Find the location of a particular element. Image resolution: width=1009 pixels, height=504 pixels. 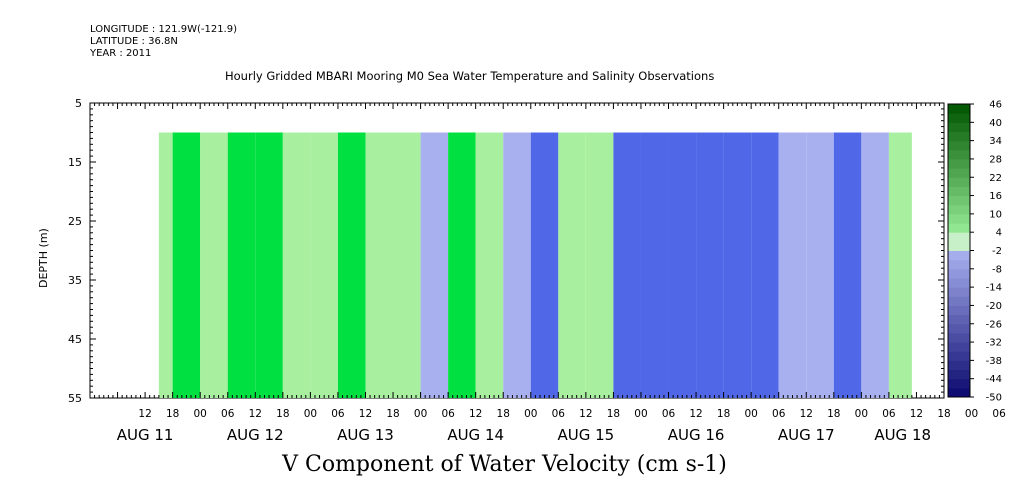

colorbar-label: 46 is located at coordinates (995, 105).